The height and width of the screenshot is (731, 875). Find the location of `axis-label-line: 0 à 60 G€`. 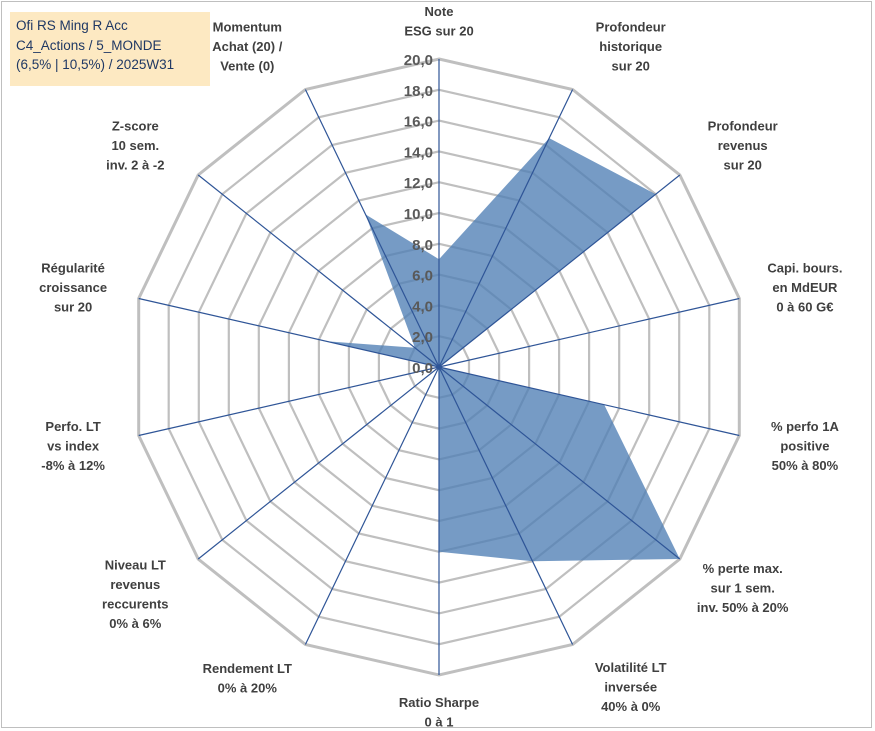

axis-label-line: 0 à 60 G€ is located at coordinates (804, 307).